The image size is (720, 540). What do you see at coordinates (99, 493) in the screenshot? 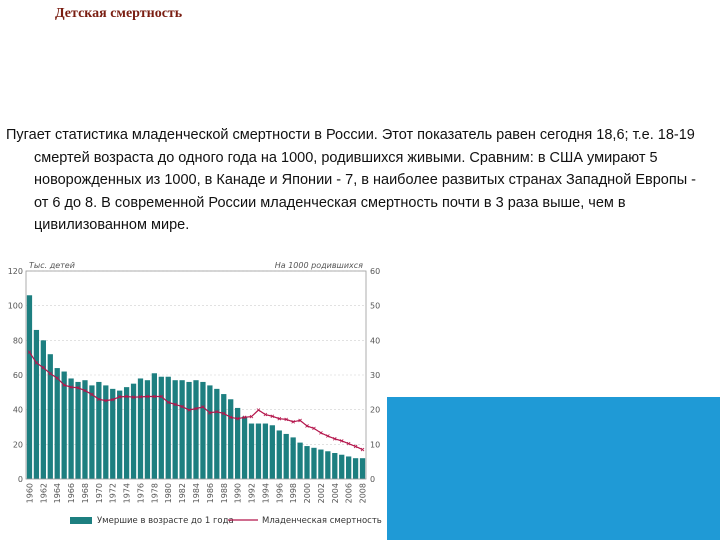
I see `x-tick-label: 1970` at bounding box center [99, 493].